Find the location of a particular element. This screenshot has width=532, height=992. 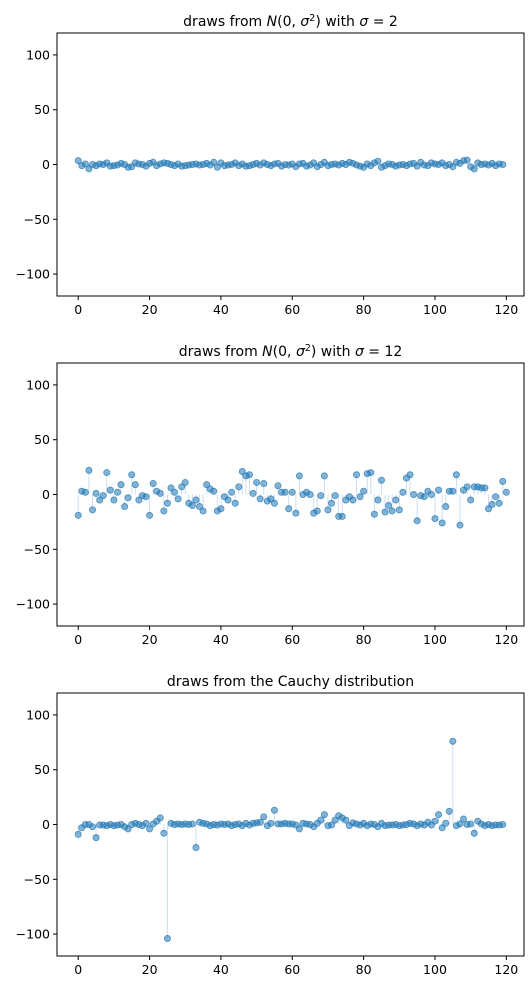

y-tick-label: 100 is located at coordinates (38, 384).